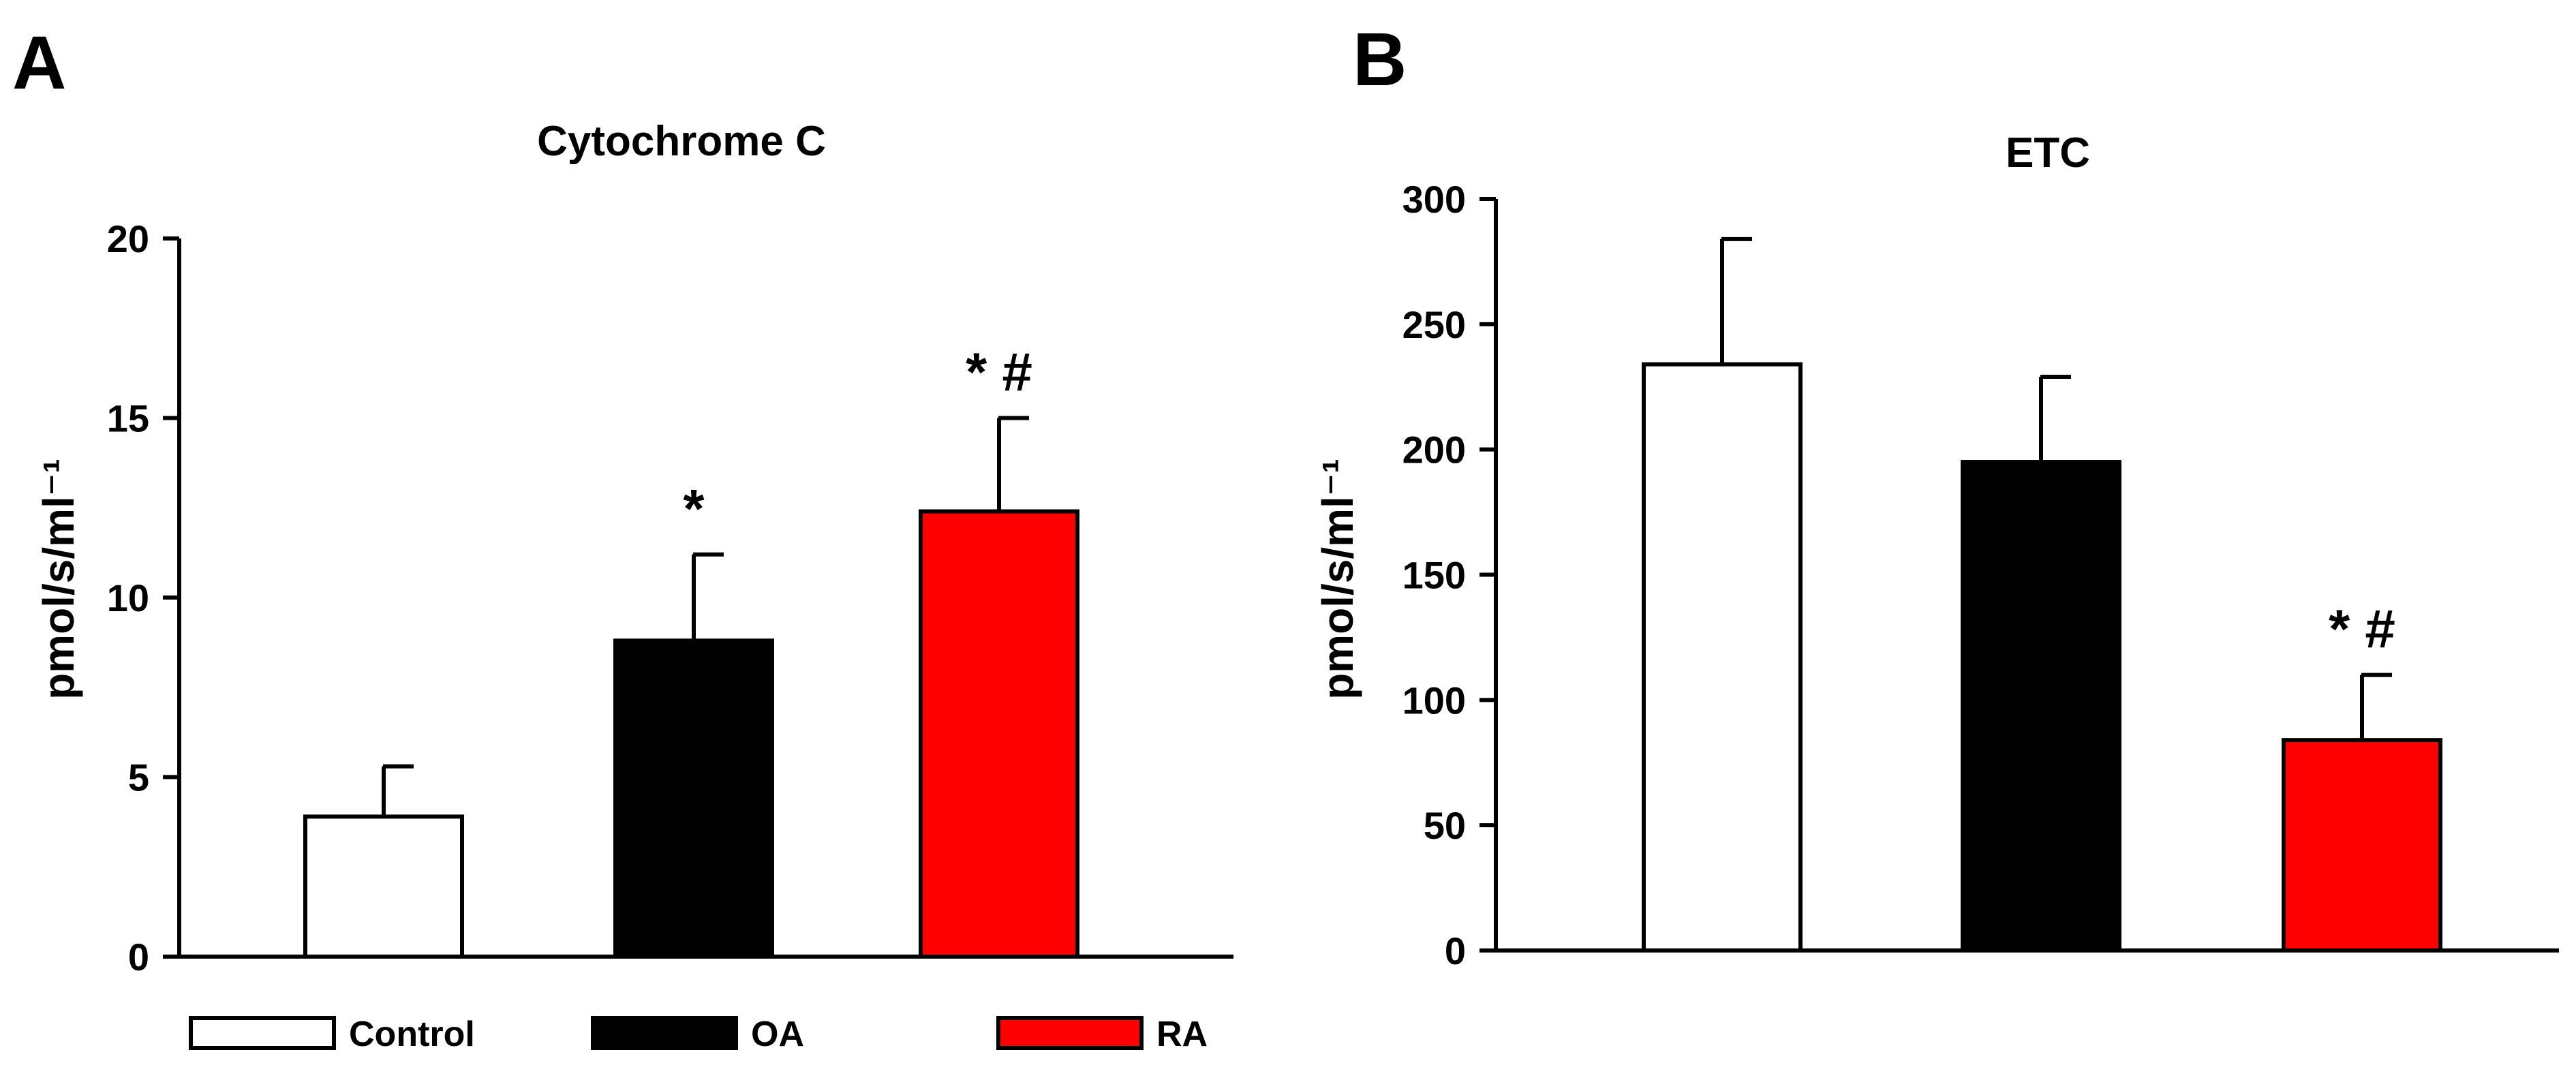 This screenshot has height=1067, width=2576. What do you see at coordinates (1722, 657) in the screenshot?
I see `panel-b-bar-control` at bounding box center [1722, 657].